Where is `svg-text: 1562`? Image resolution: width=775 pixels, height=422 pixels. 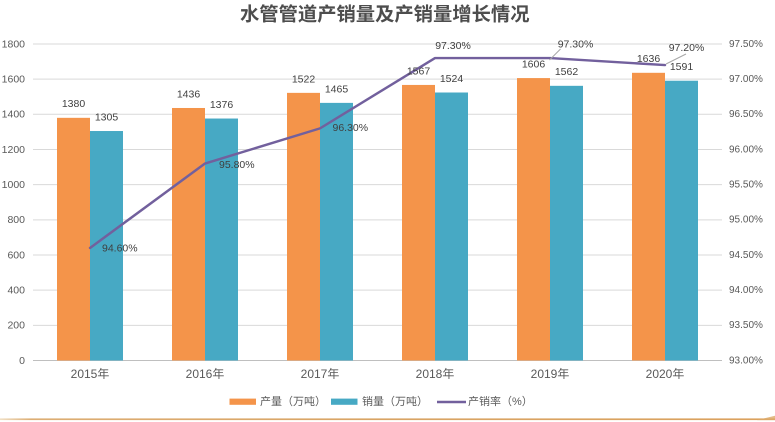
svg-text: 1562 is located at coordinates (567, 72).